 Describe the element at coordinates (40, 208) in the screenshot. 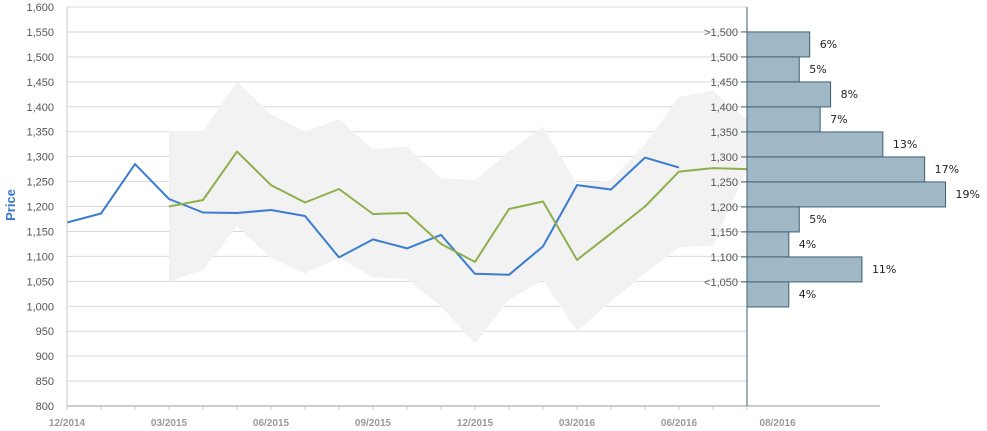

I see `y-tick-label: 1,200` at that location.